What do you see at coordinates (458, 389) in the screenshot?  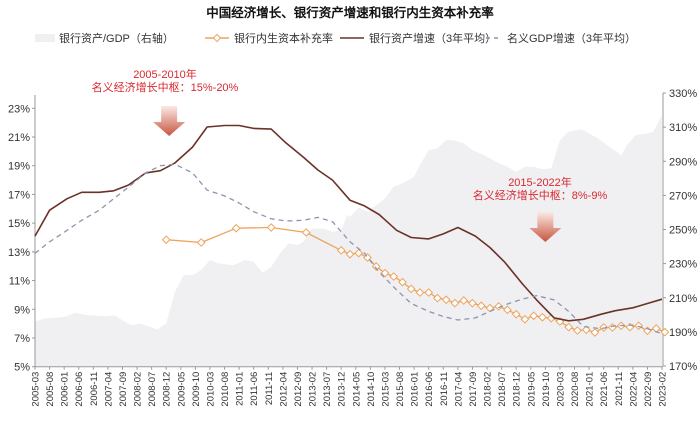 I see `x-tick-label: 2017-04` at bounding box center [458, 389].